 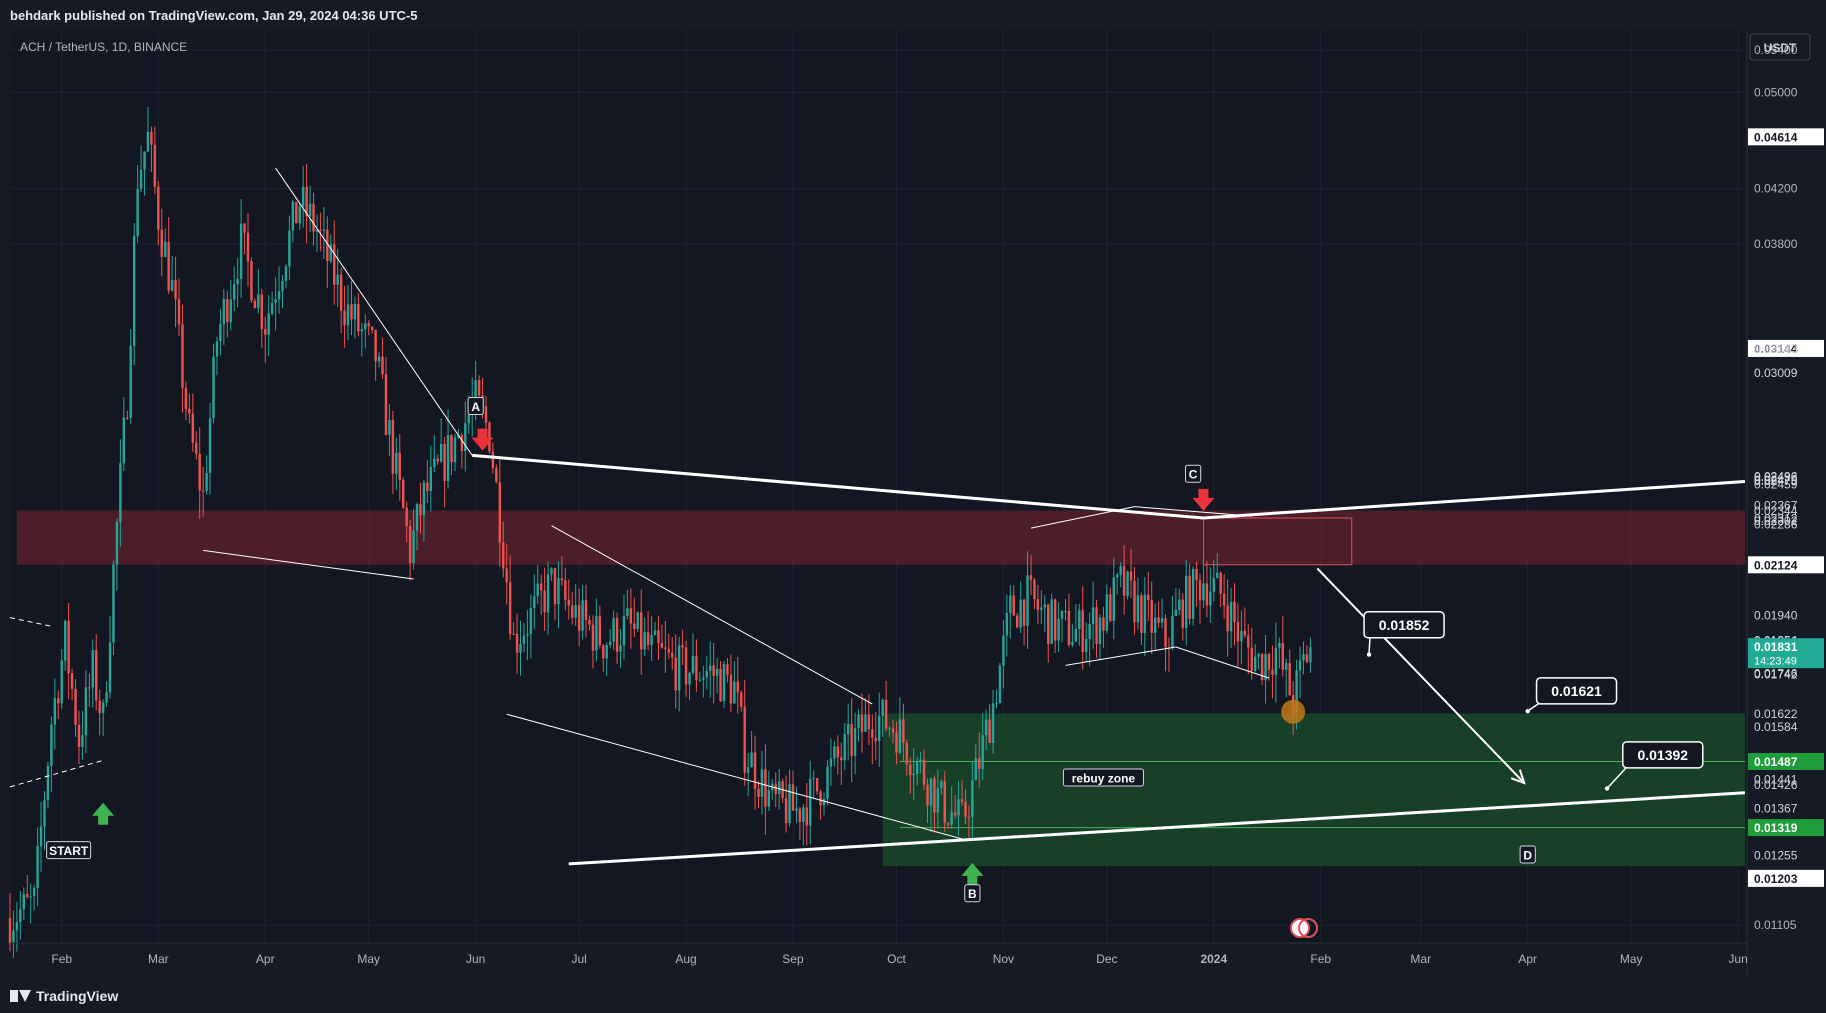 I want to click on label-box, so click(x=475, y=405).